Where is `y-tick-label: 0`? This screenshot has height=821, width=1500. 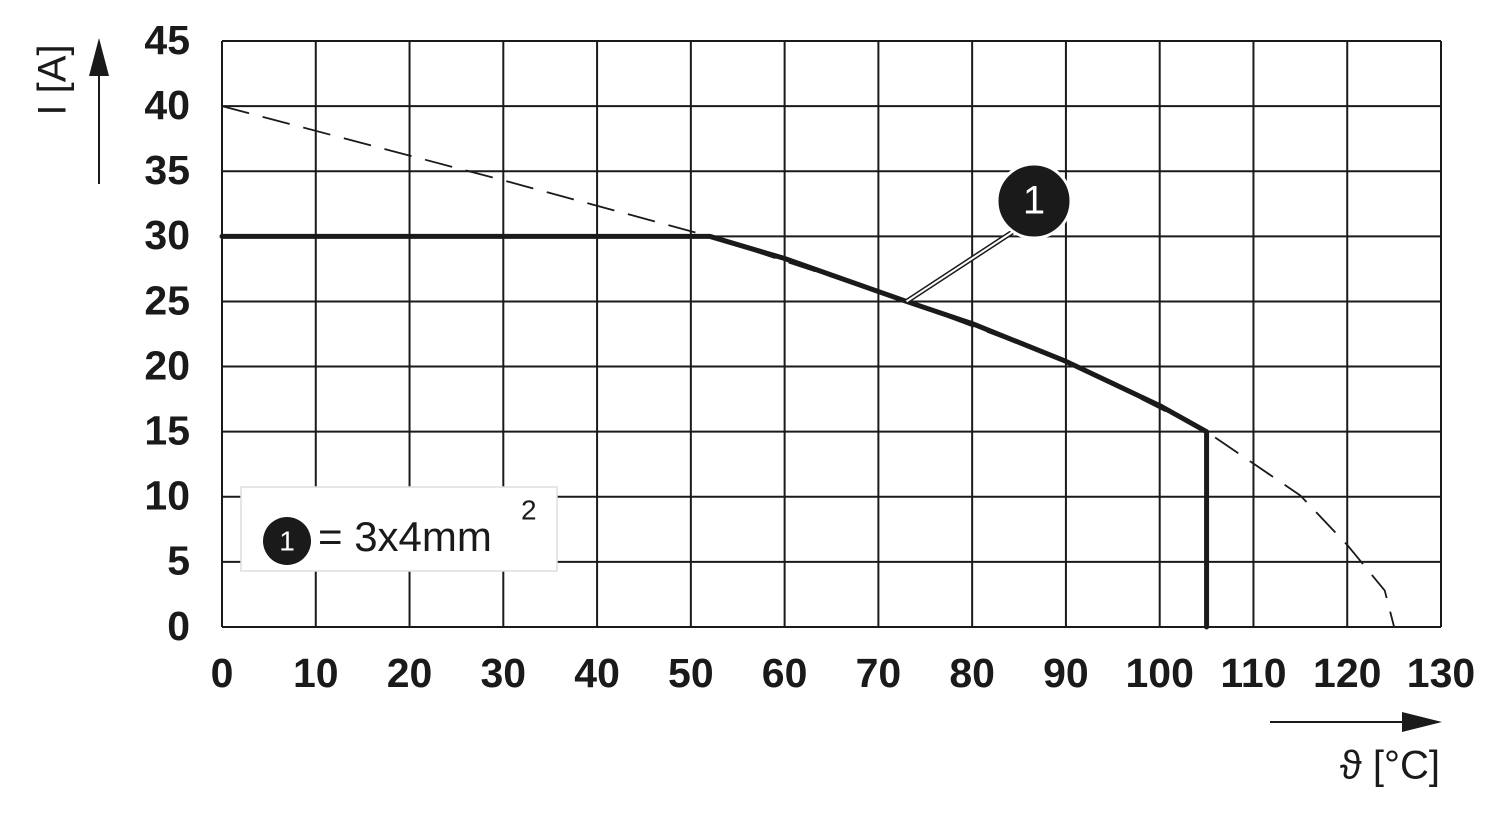 y-tick-label: 0 is located at coordinates (178, 626).